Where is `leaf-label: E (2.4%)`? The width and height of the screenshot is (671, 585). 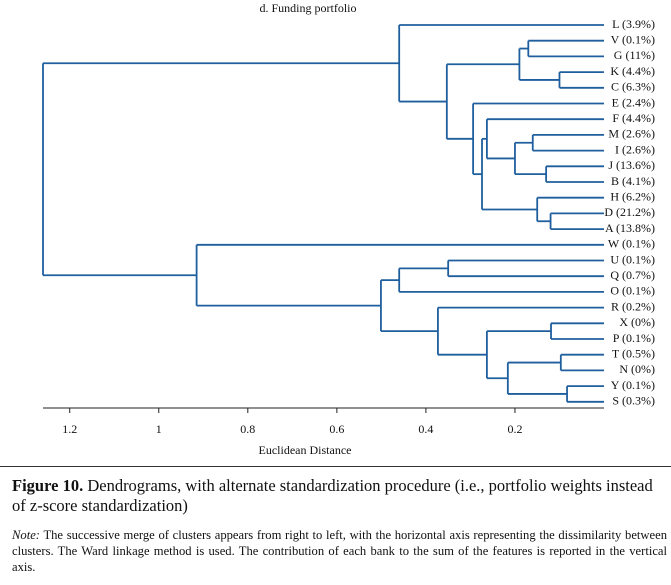
leaf-label: E (2.4%) is located at coordinates (633, 102).